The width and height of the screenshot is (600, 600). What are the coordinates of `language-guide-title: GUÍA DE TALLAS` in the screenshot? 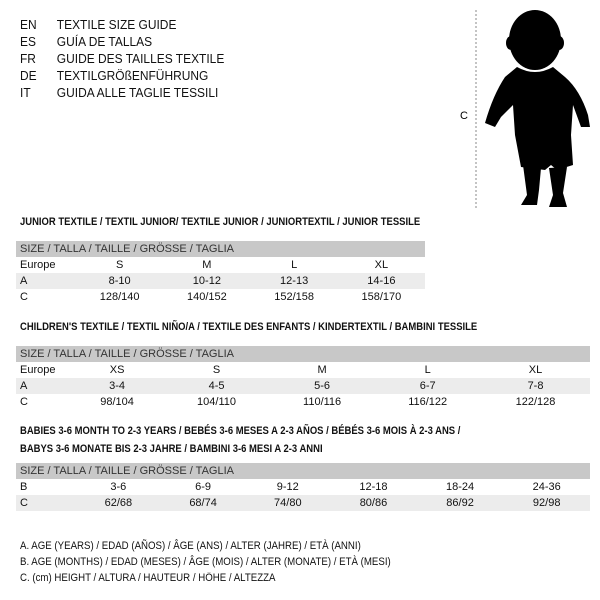 It's located at (104, 41).